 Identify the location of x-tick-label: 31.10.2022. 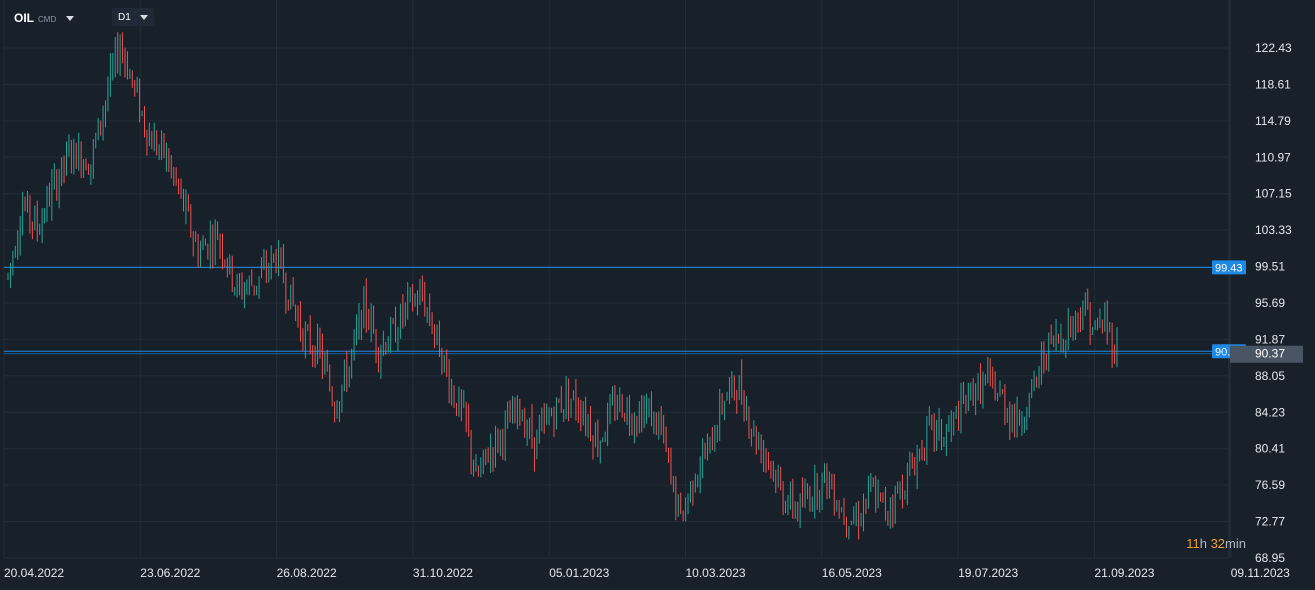
(443, 573).